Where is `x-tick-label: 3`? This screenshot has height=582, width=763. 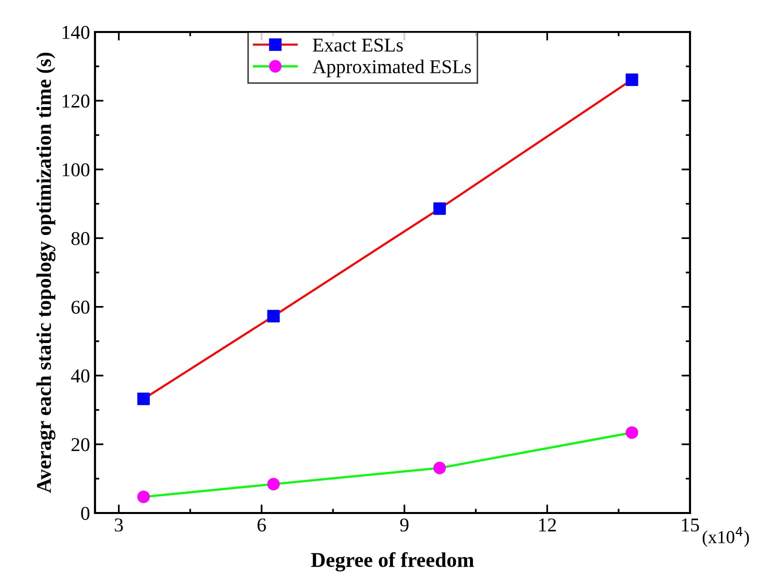 x-tick-label: 3 is located at coordinates (118, 525).